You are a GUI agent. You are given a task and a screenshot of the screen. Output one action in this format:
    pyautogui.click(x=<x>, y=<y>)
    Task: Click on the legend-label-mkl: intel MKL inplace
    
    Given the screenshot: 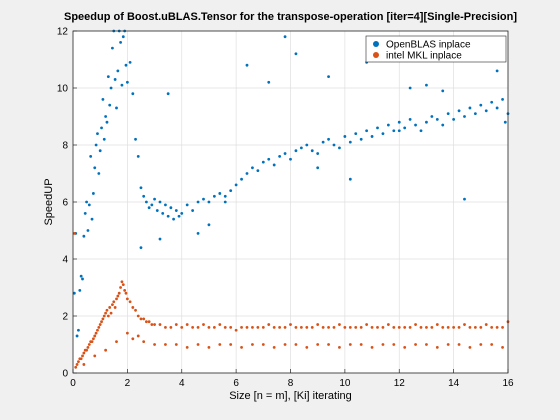 What is the action you would take?
    pyautogui.click(x=424, y=56)
    